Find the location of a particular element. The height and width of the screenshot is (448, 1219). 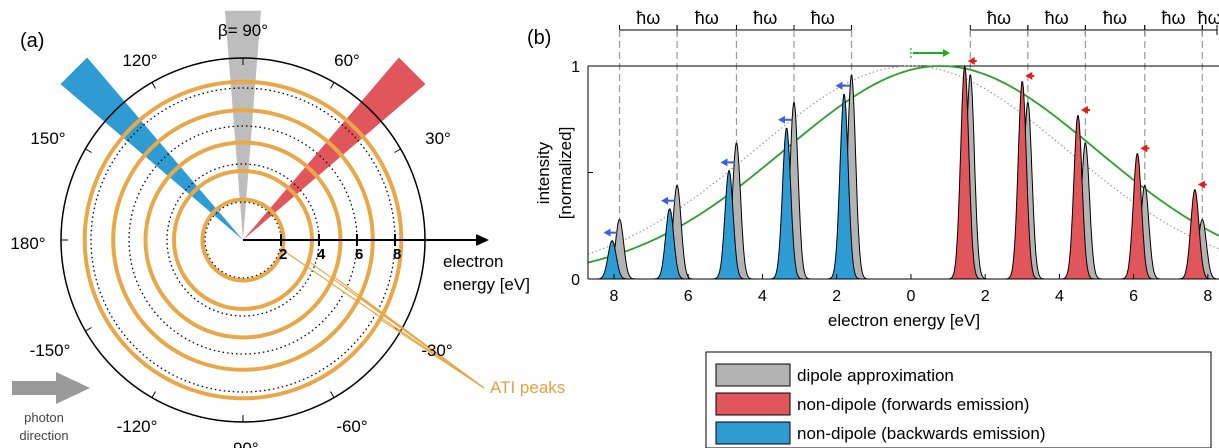

y-axis-title-line2: [normalized] is located at coordinates (565, 173).